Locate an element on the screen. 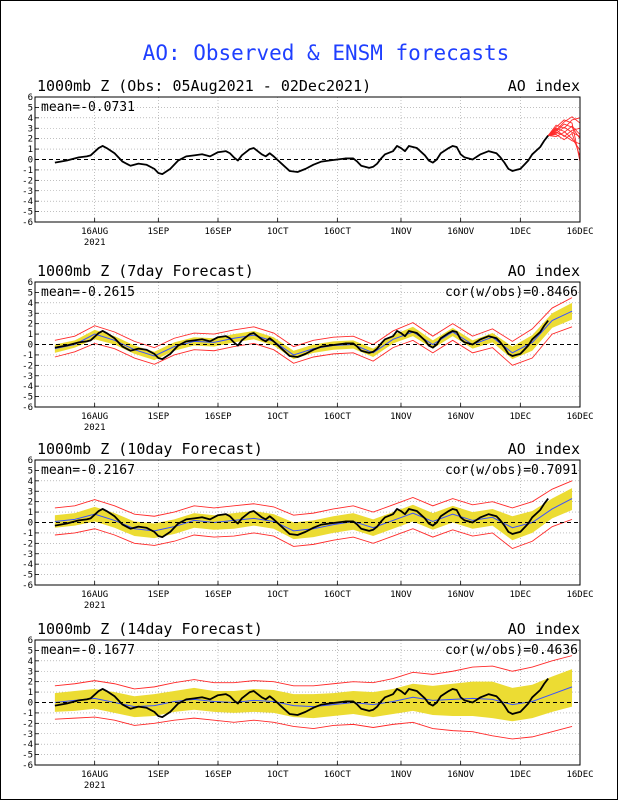 This screenshot has width=618, height=800. ensemble-spread-band is located at coordinates (313, 514).